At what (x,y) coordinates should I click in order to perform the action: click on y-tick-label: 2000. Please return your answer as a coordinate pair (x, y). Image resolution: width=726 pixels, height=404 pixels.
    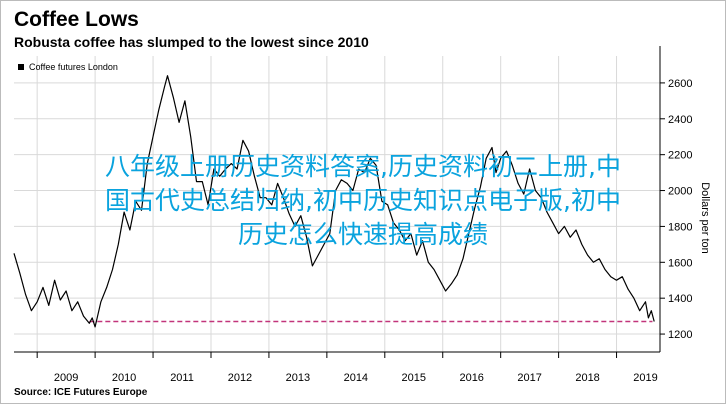
    Looking at the image, I should click on (680, 192).